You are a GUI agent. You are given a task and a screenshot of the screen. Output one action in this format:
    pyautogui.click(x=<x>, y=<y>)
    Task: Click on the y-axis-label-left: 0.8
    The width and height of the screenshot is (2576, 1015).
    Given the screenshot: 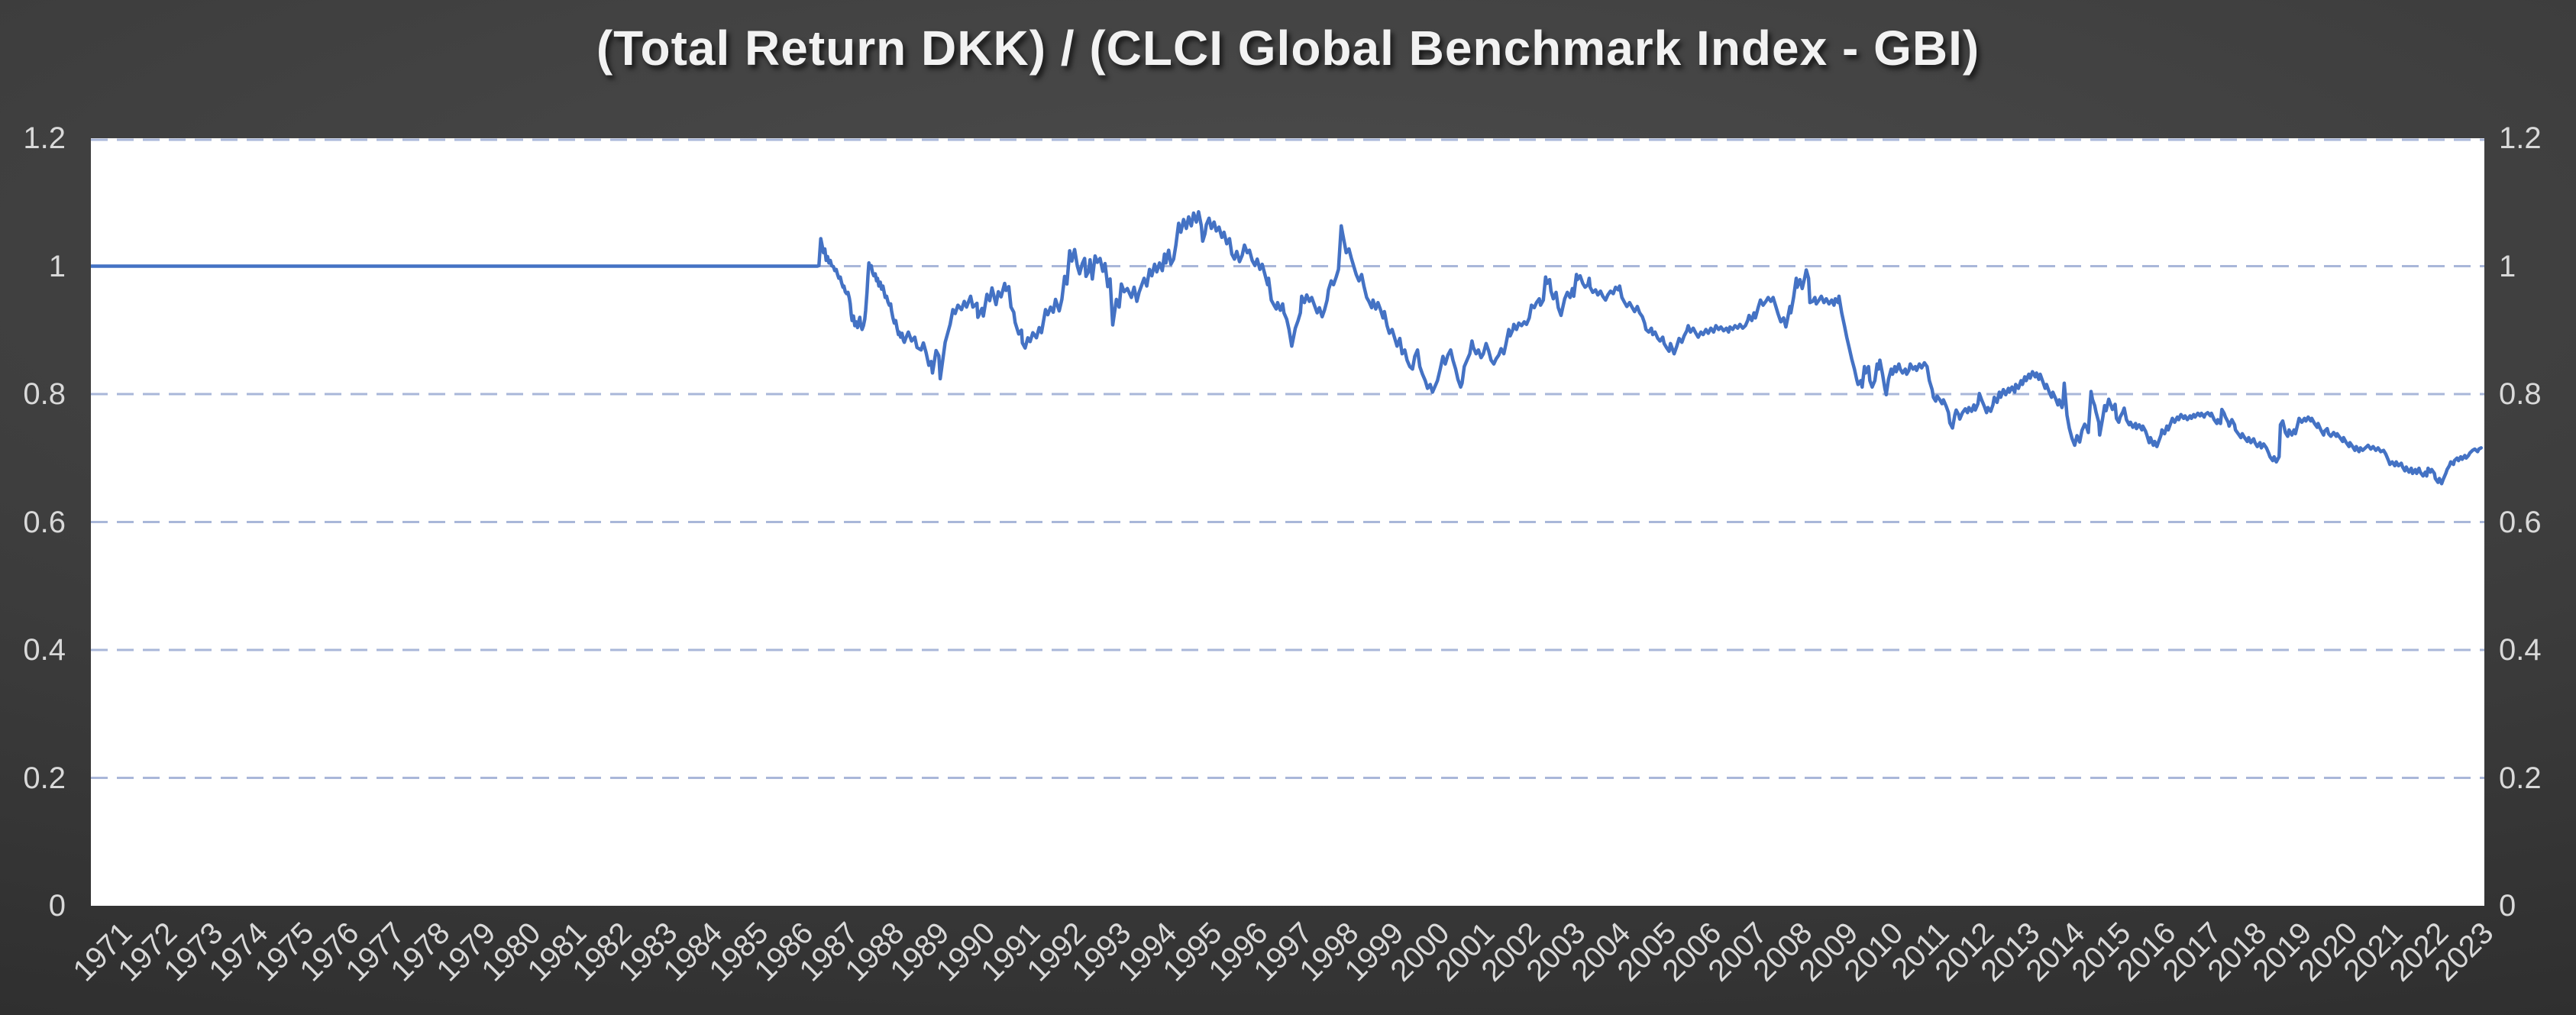 What is the action you would take?
    pyautogui.click(x=44, y=394)
    